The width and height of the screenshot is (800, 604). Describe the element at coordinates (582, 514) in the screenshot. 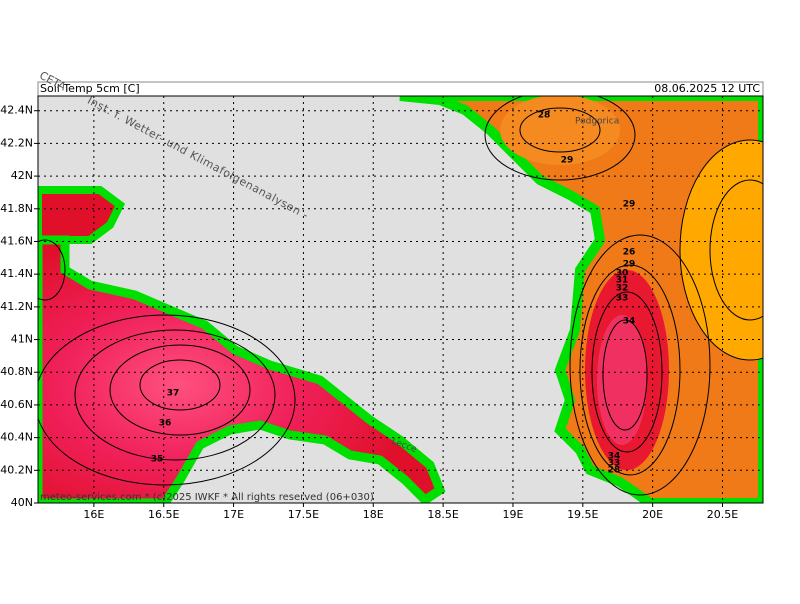

I see `lon-tick-label: 19.5E` at that location.